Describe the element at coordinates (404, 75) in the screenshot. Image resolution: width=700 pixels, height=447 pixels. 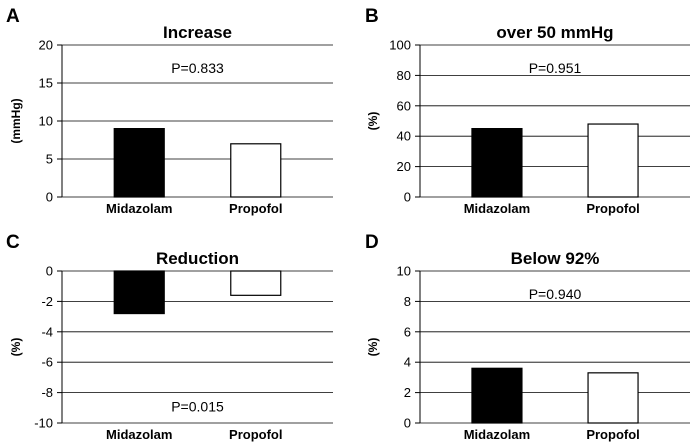
I see `y-tick-label: 80` at that location.